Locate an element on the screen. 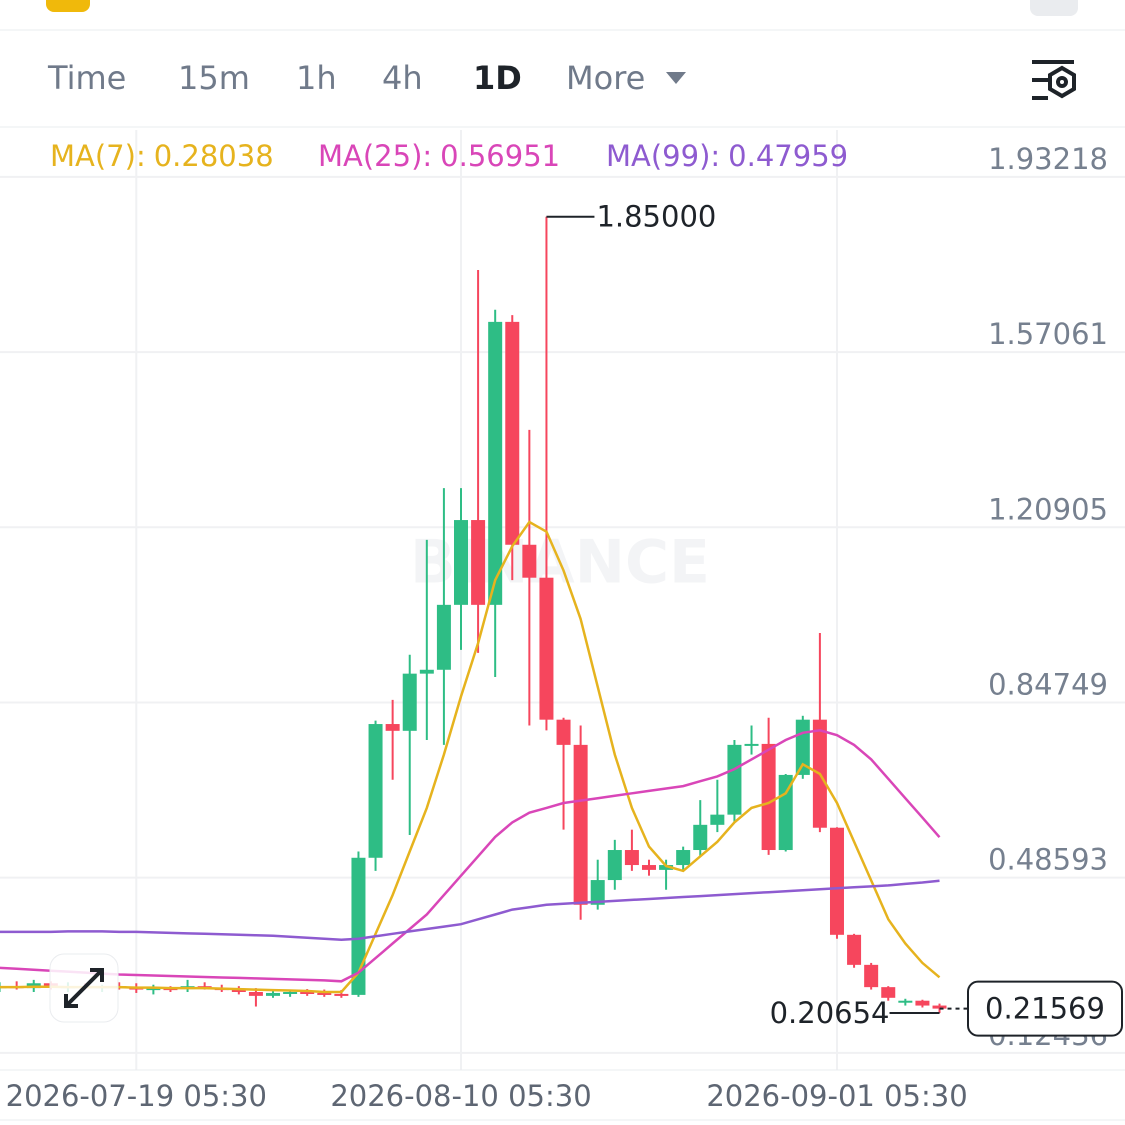  tab: Time is located at coordinates (86, 78).